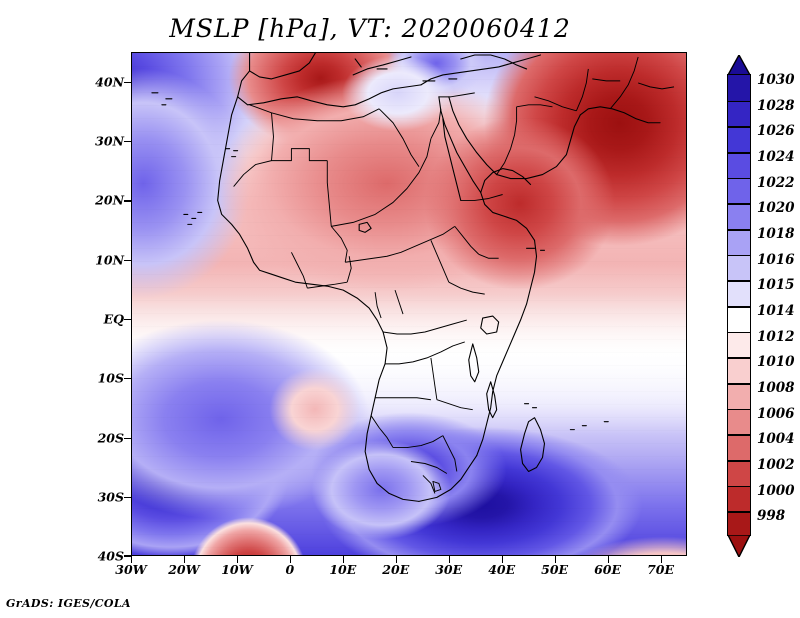 The width and height of the screenshot is (800, 618). I want to click on y-tick-label: 40N, so click(109, 82).